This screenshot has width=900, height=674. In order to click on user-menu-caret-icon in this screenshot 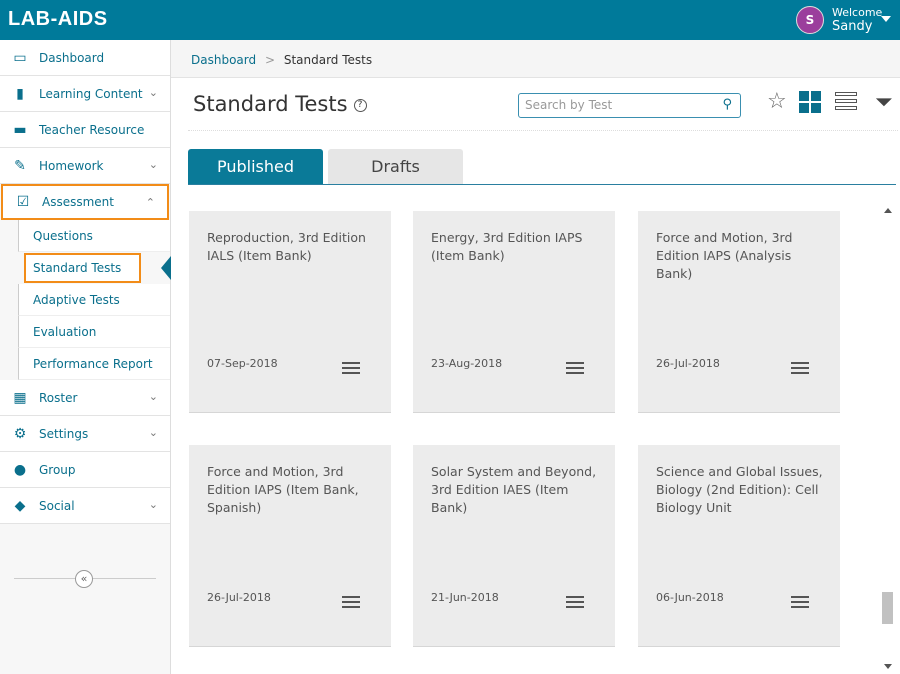, I will do `click(886, 19)`.